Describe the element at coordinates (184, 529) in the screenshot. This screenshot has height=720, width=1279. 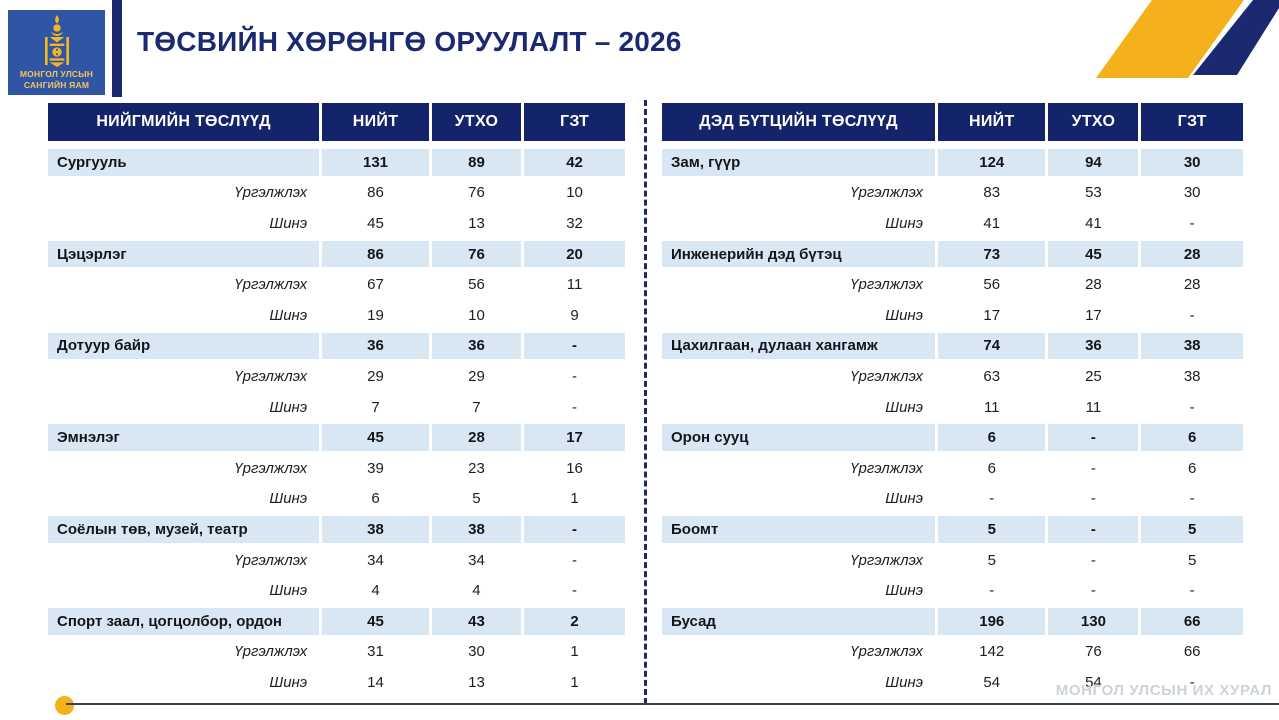
I see `category-name: Соёлын төв, музей, театр` at that location.